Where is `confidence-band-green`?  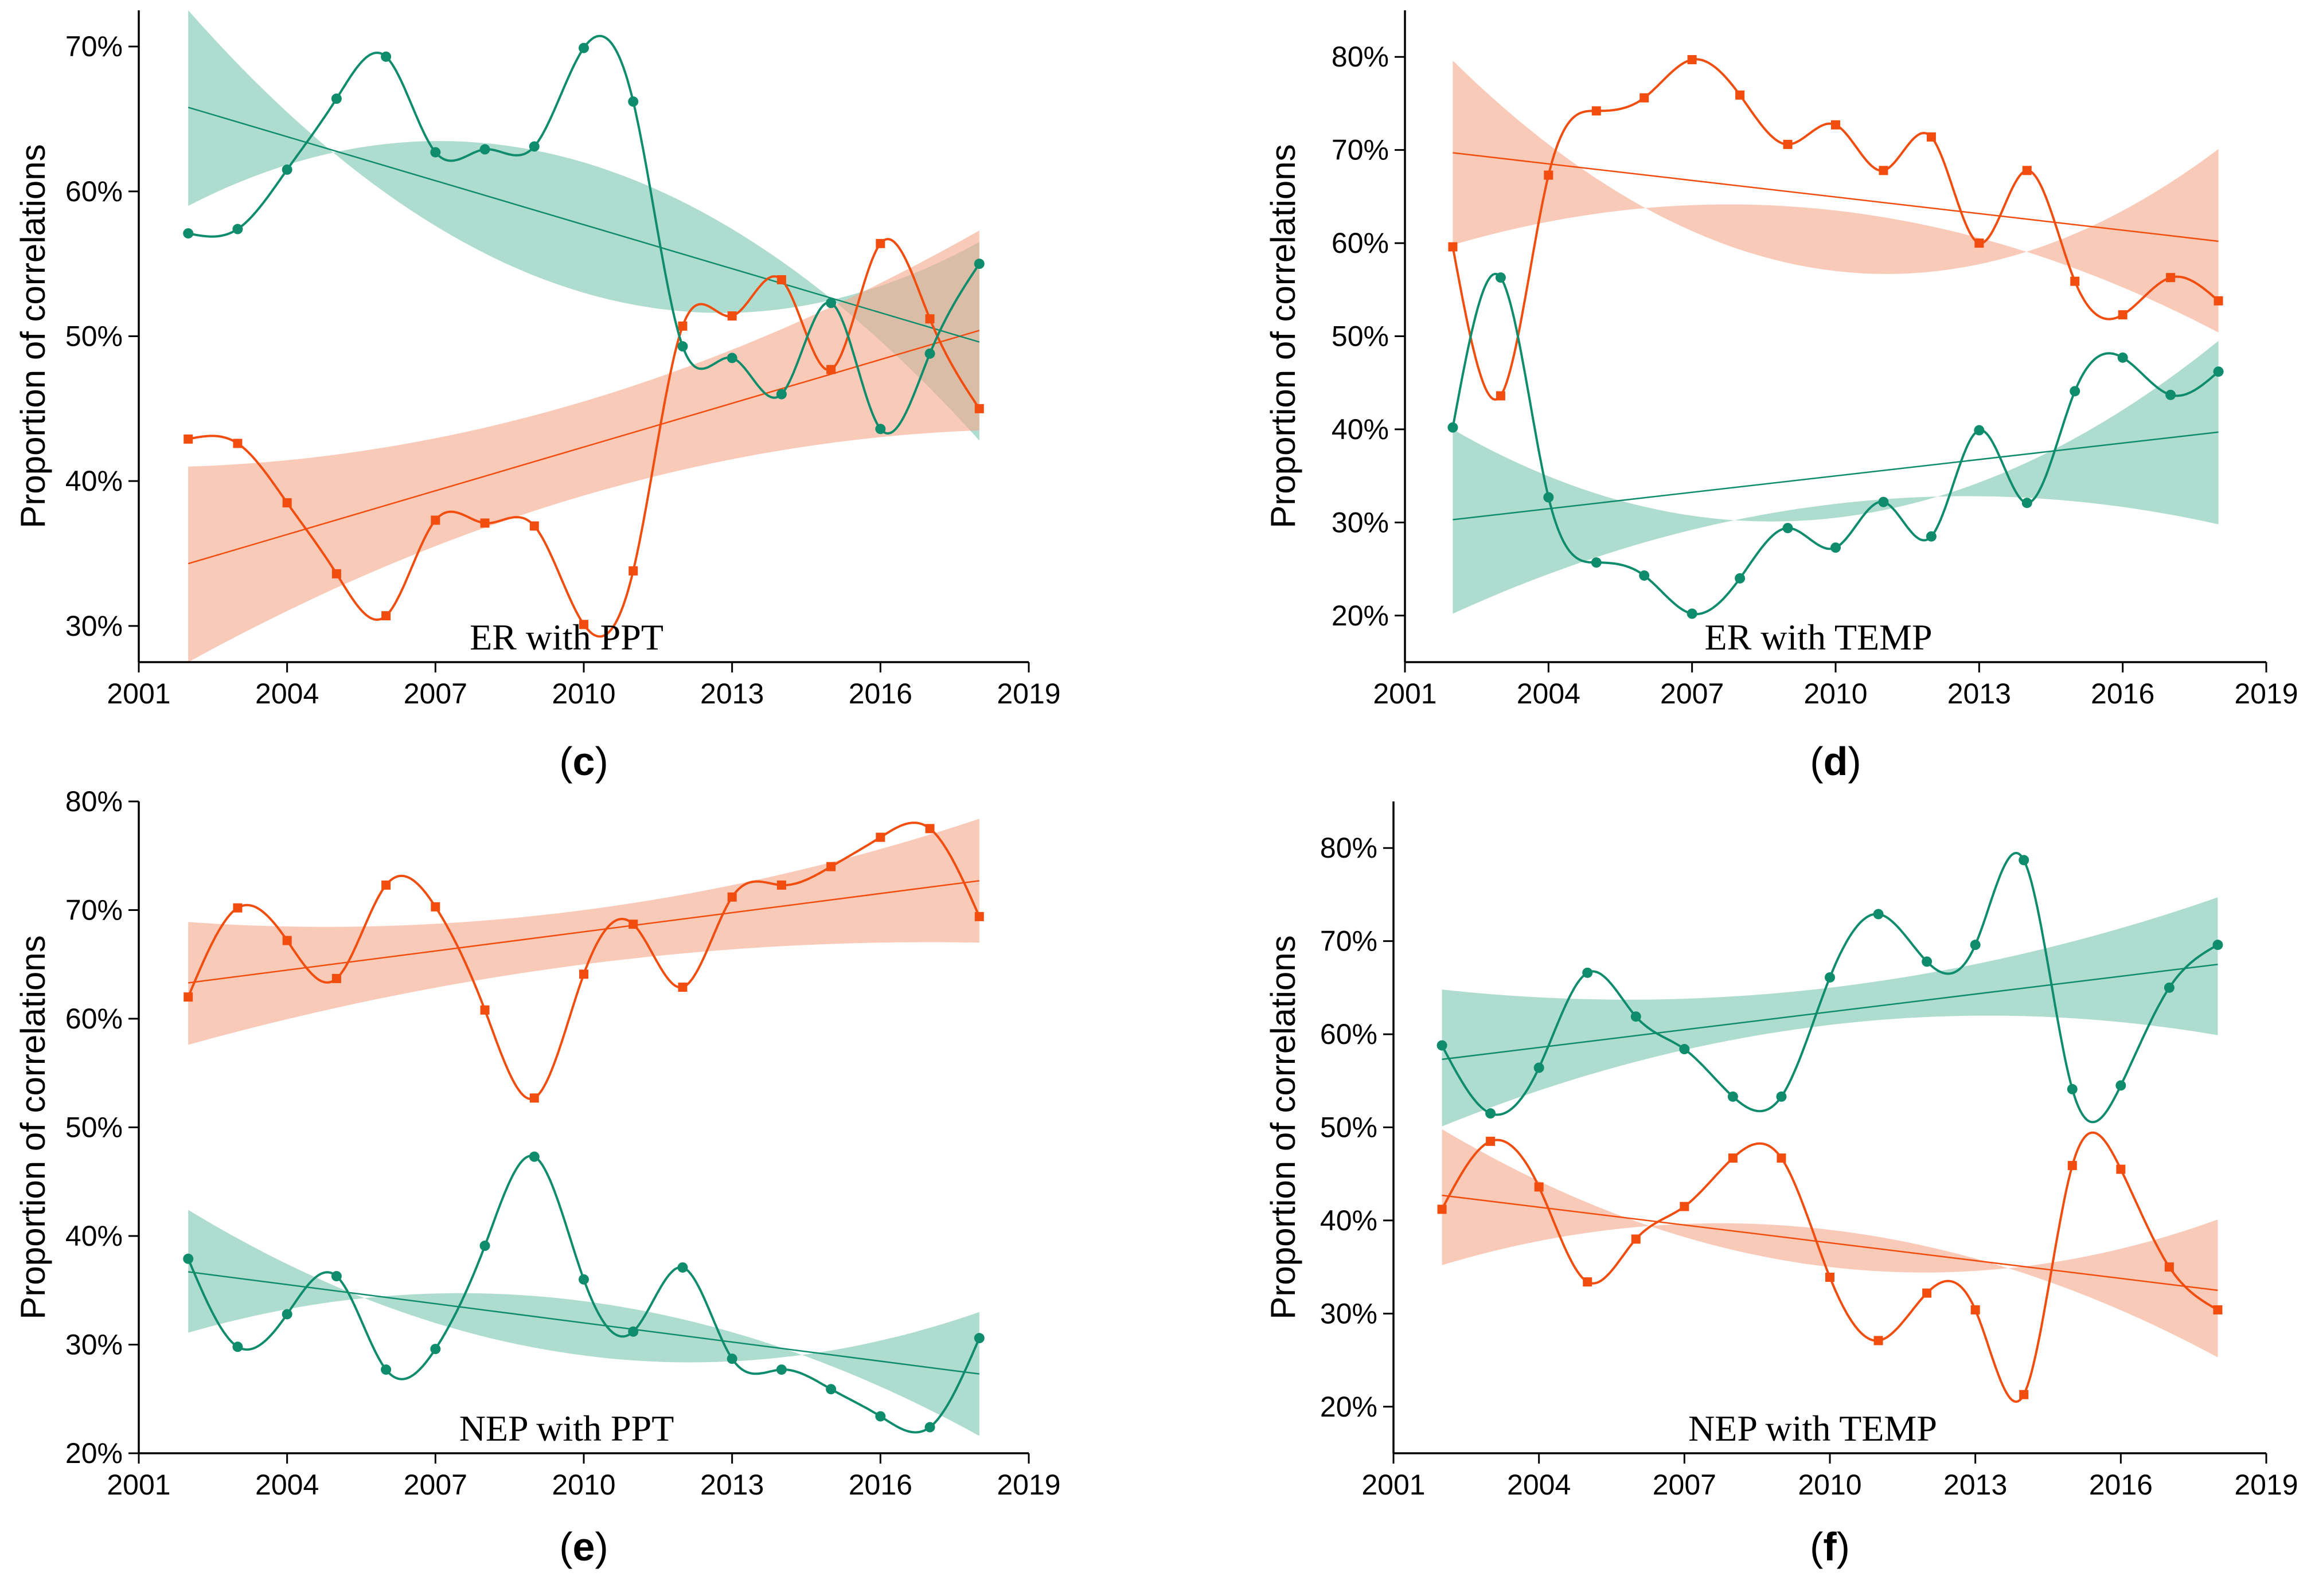
confidence-band-green is located at coordinates (1836, 477).